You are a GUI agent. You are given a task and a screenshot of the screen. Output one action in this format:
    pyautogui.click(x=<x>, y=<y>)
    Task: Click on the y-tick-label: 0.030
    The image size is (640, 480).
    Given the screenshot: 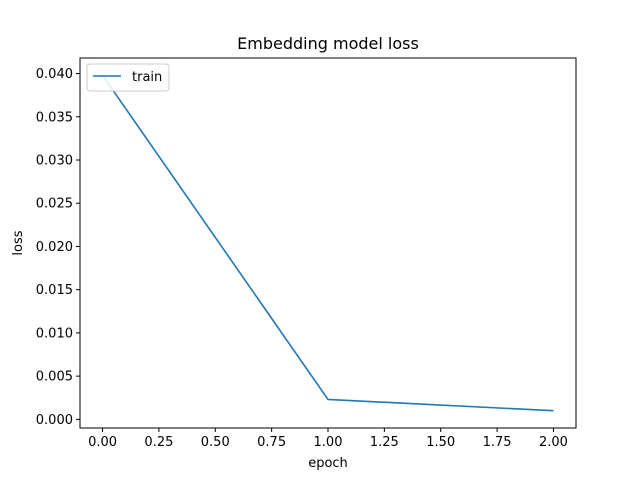 What is the action you would take?
    pyautogui.click(x=54, y=161)
    